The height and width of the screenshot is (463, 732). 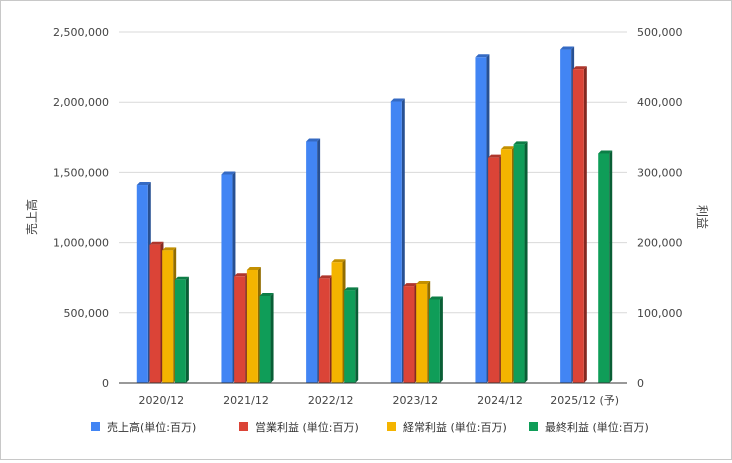 I want to click on y2-tick-label: 100,000, so click(x=660, y=313).